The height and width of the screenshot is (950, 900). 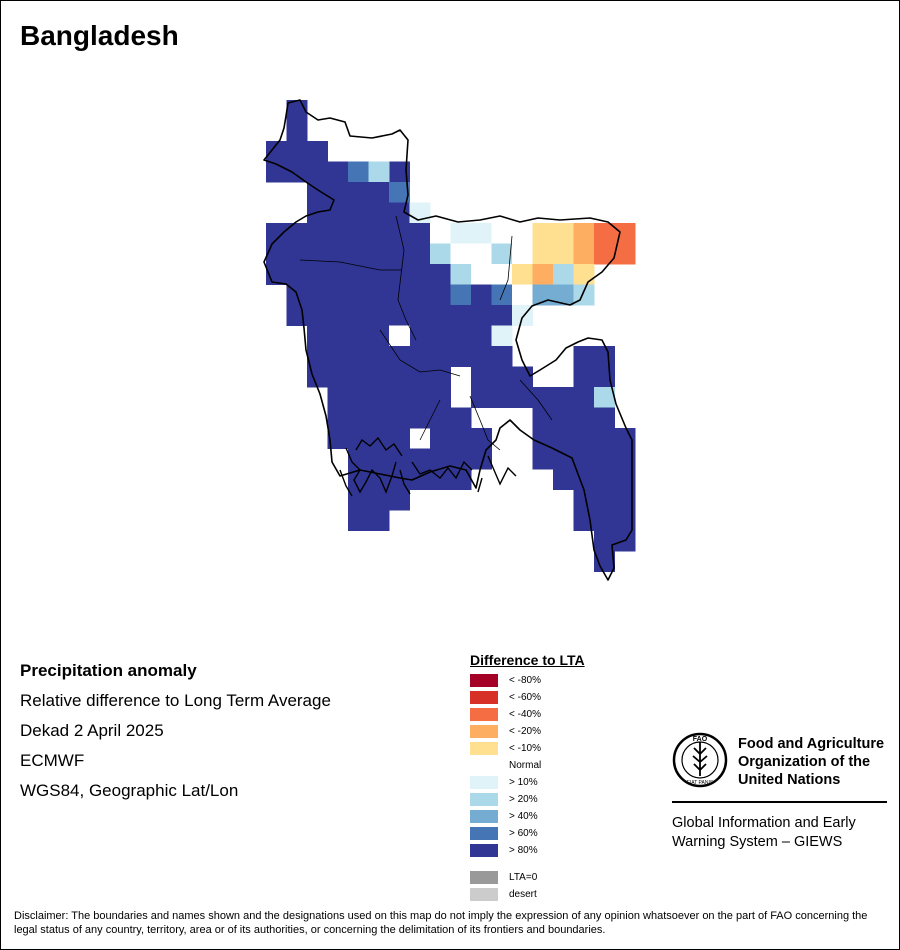 What do you see at coordinates (700, 739) in the screenshot?
I see `fao-logo-letters: FAO` at bounding box center [700, 739].